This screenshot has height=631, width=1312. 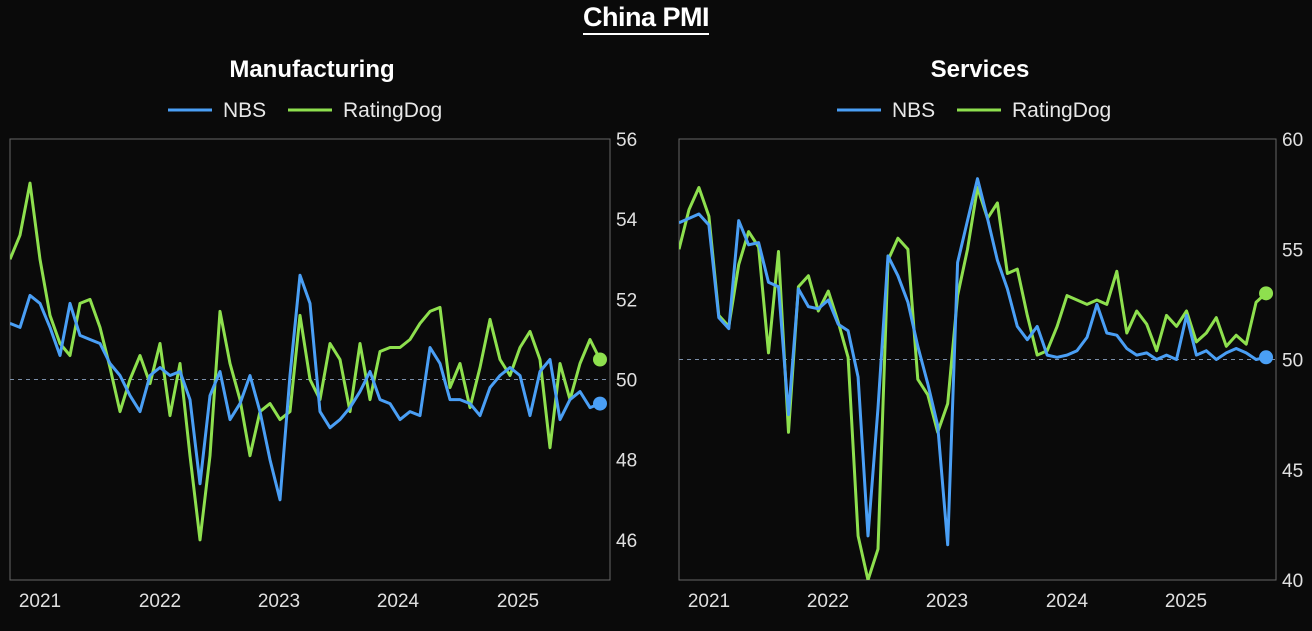 I want to click on y-tick-label: 40, so click(x=1292, y=581).